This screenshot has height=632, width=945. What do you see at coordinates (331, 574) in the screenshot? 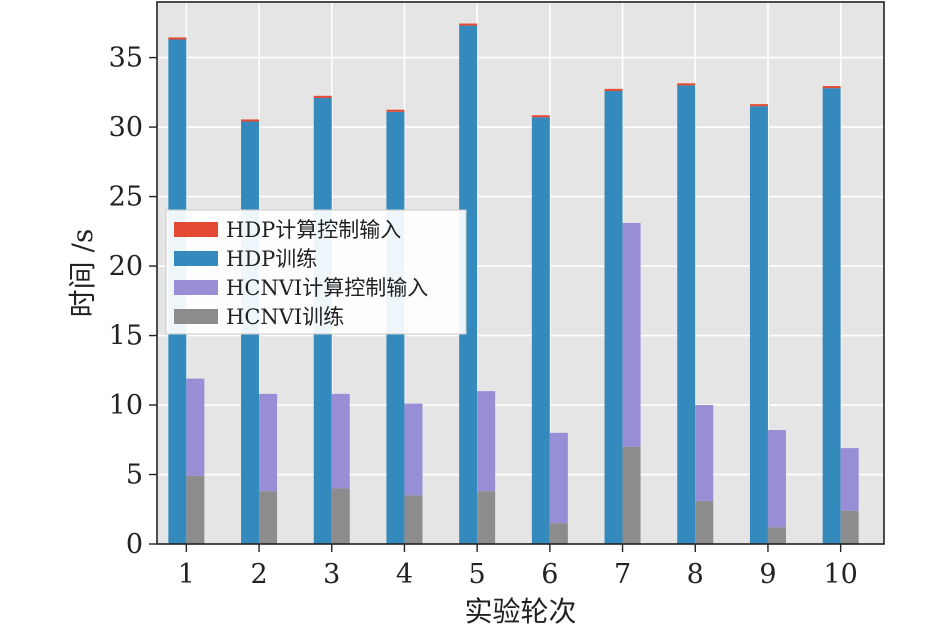
I see `x-tick-label: 3` at bounding box center [331, 574].